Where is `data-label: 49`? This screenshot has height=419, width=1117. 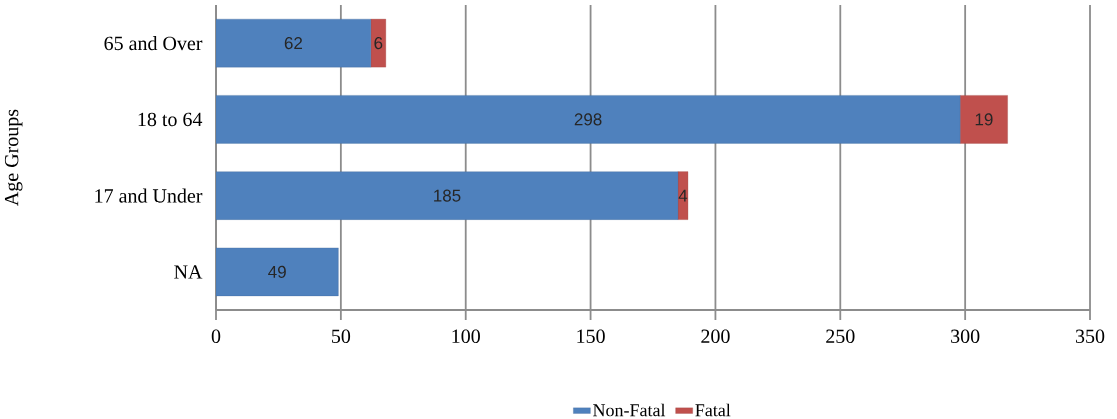 data-label: 49 is located at coordinates (277, 271).